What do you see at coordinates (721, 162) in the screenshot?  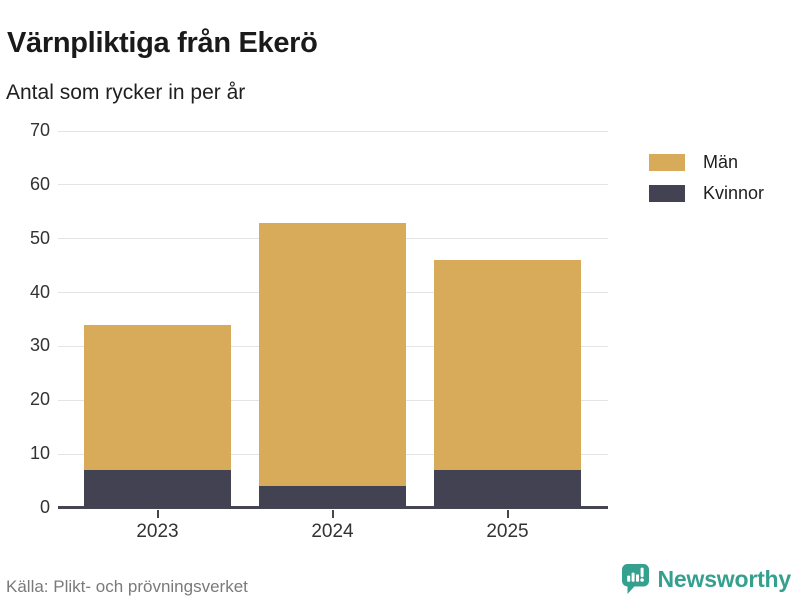 I see `legend-label: Män` at bounding box center [721, 162].